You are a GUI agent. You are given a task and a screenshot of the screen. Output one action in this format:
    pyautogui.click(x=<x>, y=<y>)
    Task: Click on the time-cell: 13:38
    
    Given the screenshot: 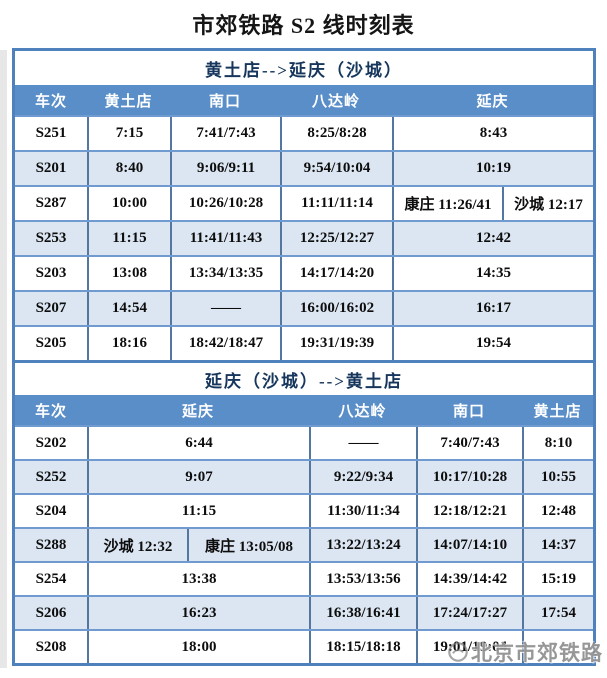 What is the action you would take?
    pyautogui.click(x=198, y=579)
    